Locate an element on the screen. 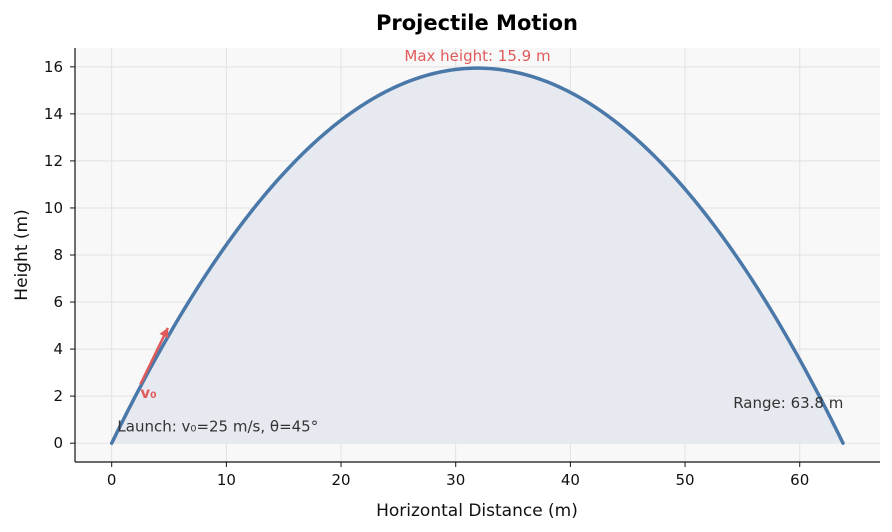  y-tick-label: 12 is located at coordinates (53, 161).